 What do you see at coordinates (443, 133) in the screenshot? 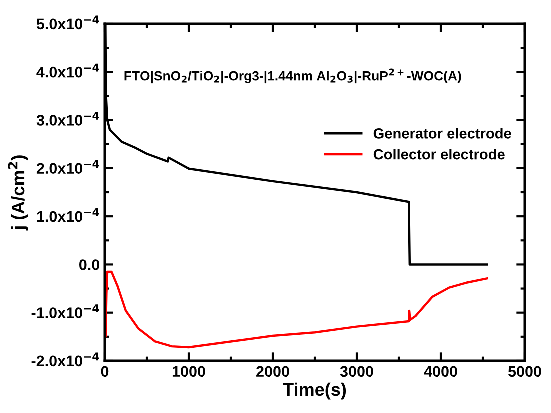
I see `legend-label: Generator electrode` at bounding box center [443, 133].